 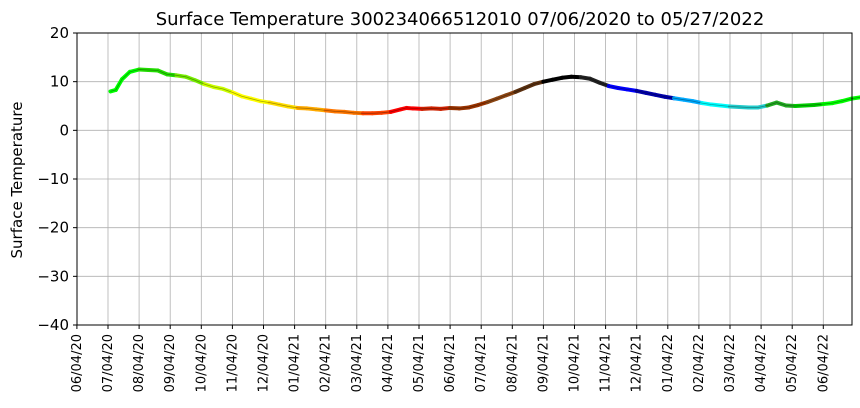 What do you see at coordinates (264, 363) in the screenshot?
I see `x-tick-label: 12/04/20` at bounding box center [264, 363].